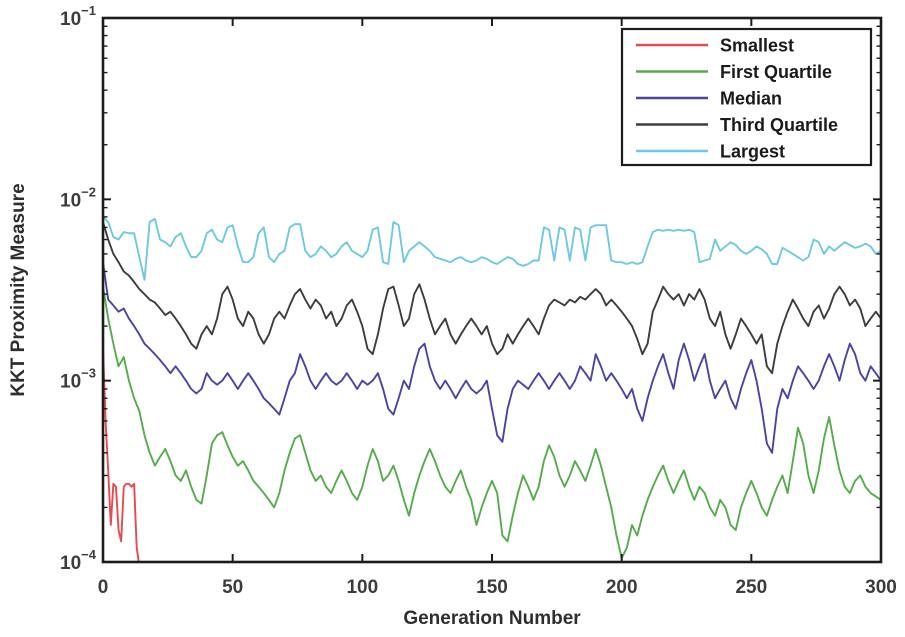 The image size is (905, 637). What do you see at coordinates (715, 46) in the screenshot?
I see `legend-item-smallest: Smallest` at bounding box center [715, 46].